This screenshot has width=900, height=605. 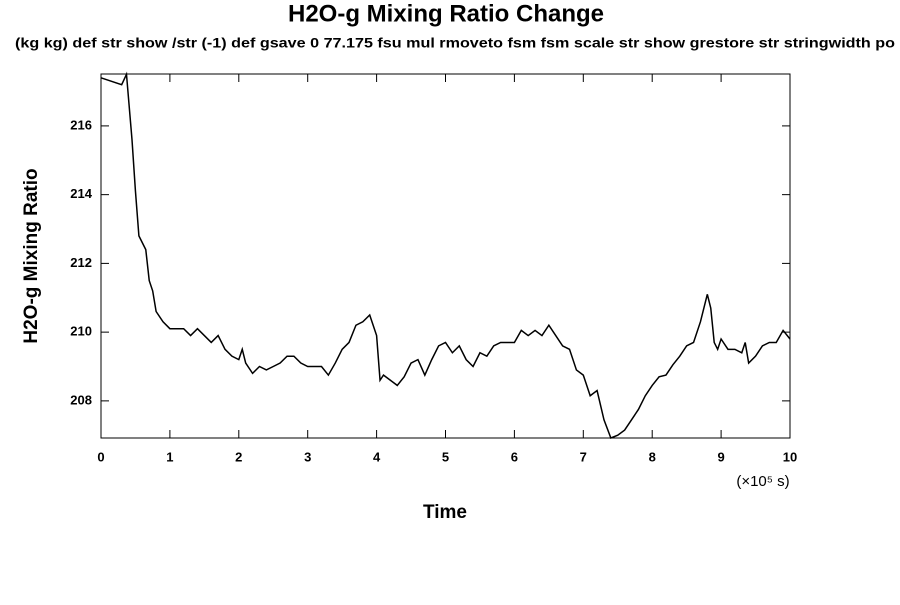 I want to click on x-tick-label: 4, so click(x=377, y=456).